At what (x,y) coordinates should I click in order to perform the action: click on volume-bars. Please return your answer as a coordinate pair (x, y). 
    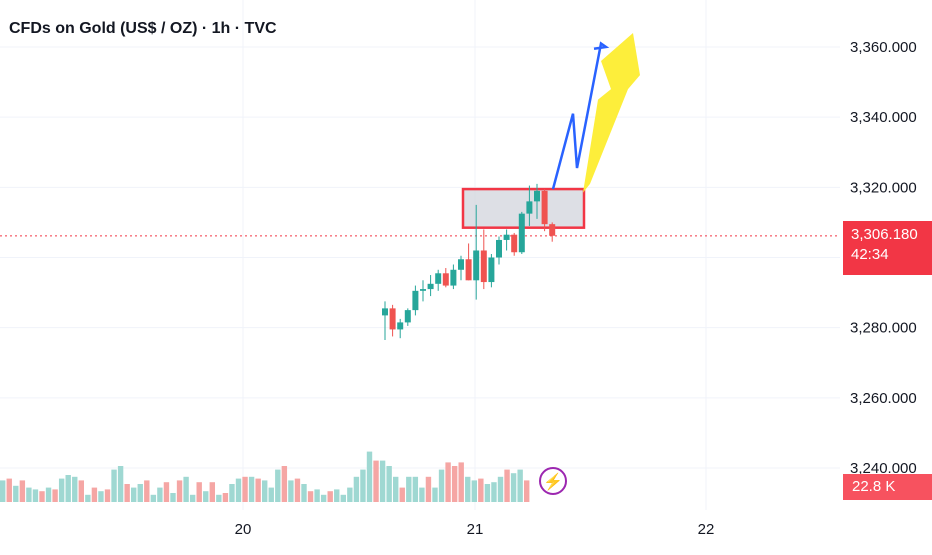
    Looking at the image, I should click on (265, 476).